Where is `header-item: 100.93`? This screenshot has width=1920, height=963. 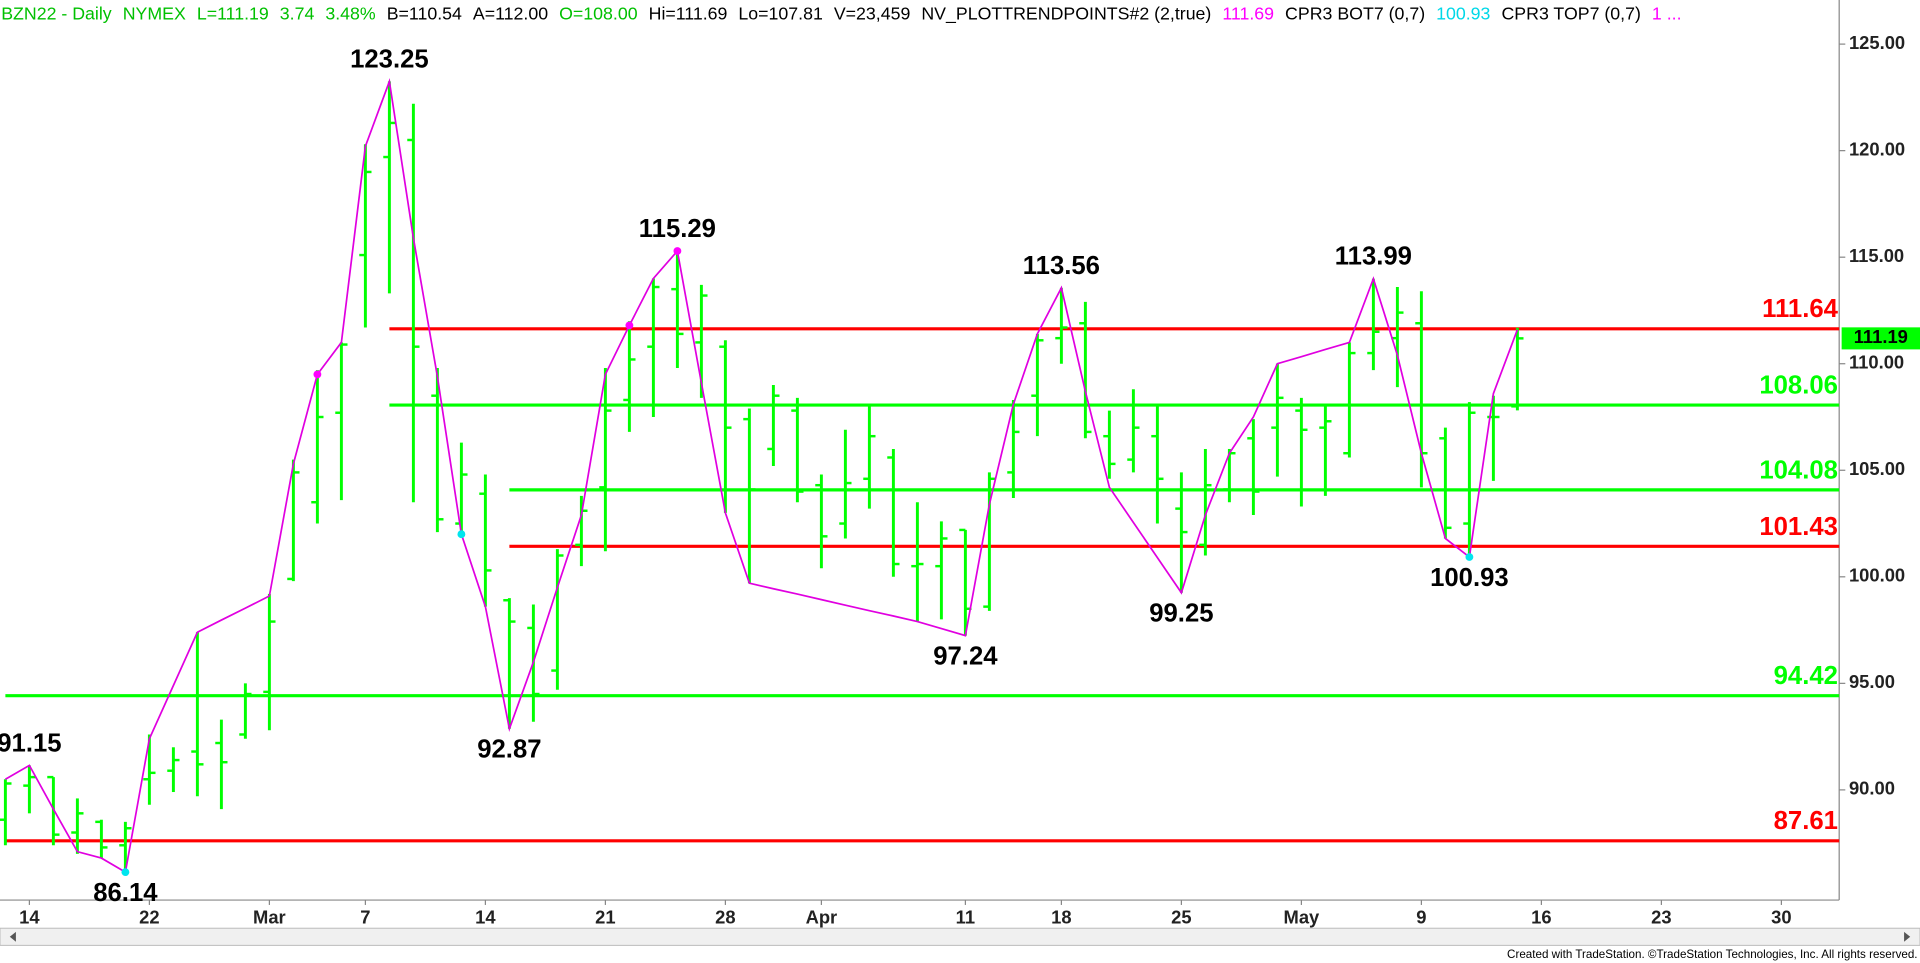 header-item: 100.93 is located at coordinates (1463, 13).